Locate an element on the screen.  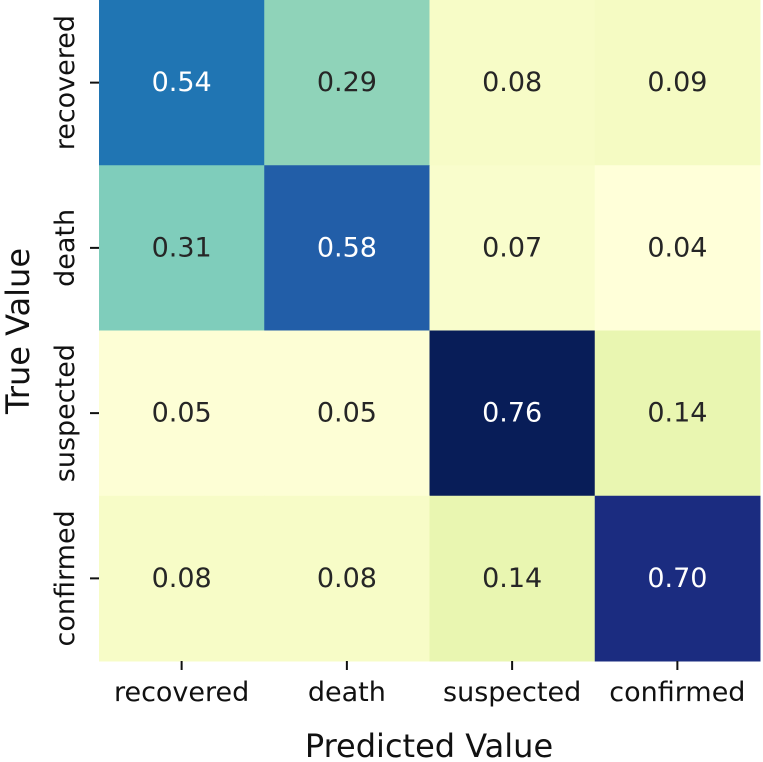
heatmap-value-label-3-2: 0.14 is located at coordinates (512, 578).